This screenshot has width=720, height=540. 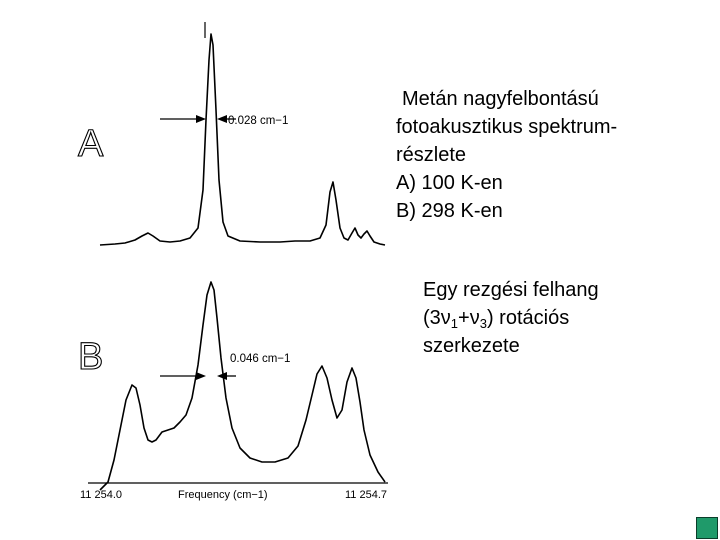 I want to click on panel-a-width-label: 0.028 cm−1, so click(x=258, y=121).